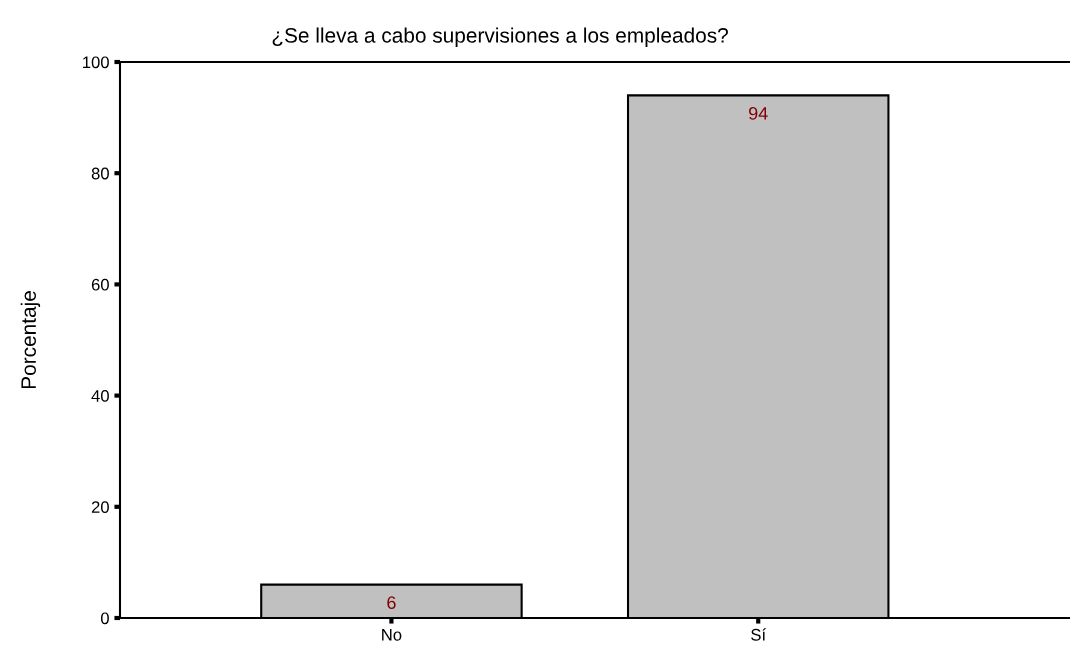 The image size is (1070, 655). What do you see at coordinates (100, 173) in the screenshot?
I see `y-tick-label: 80` at bounding box center [100, 173].